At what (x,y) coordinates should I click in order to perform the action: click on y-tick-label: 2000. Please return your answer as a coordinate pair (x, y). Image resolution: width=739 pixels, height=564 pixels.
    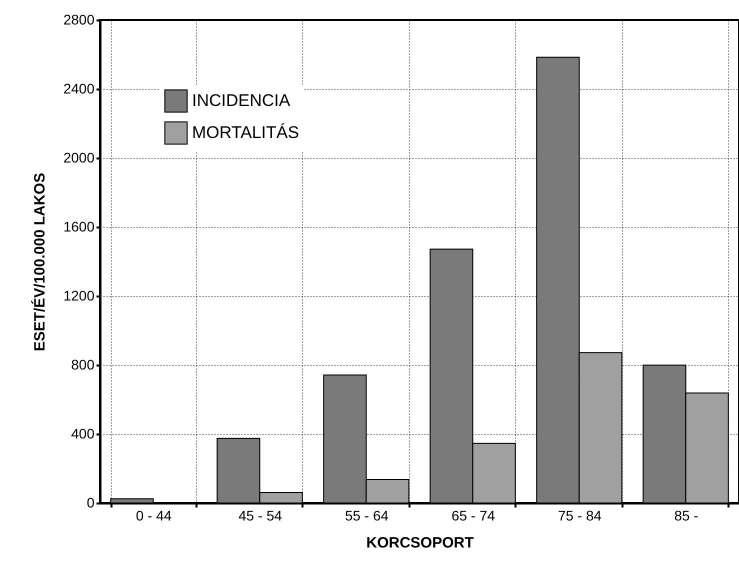
    Looking at the image, I should click on (79, 158).